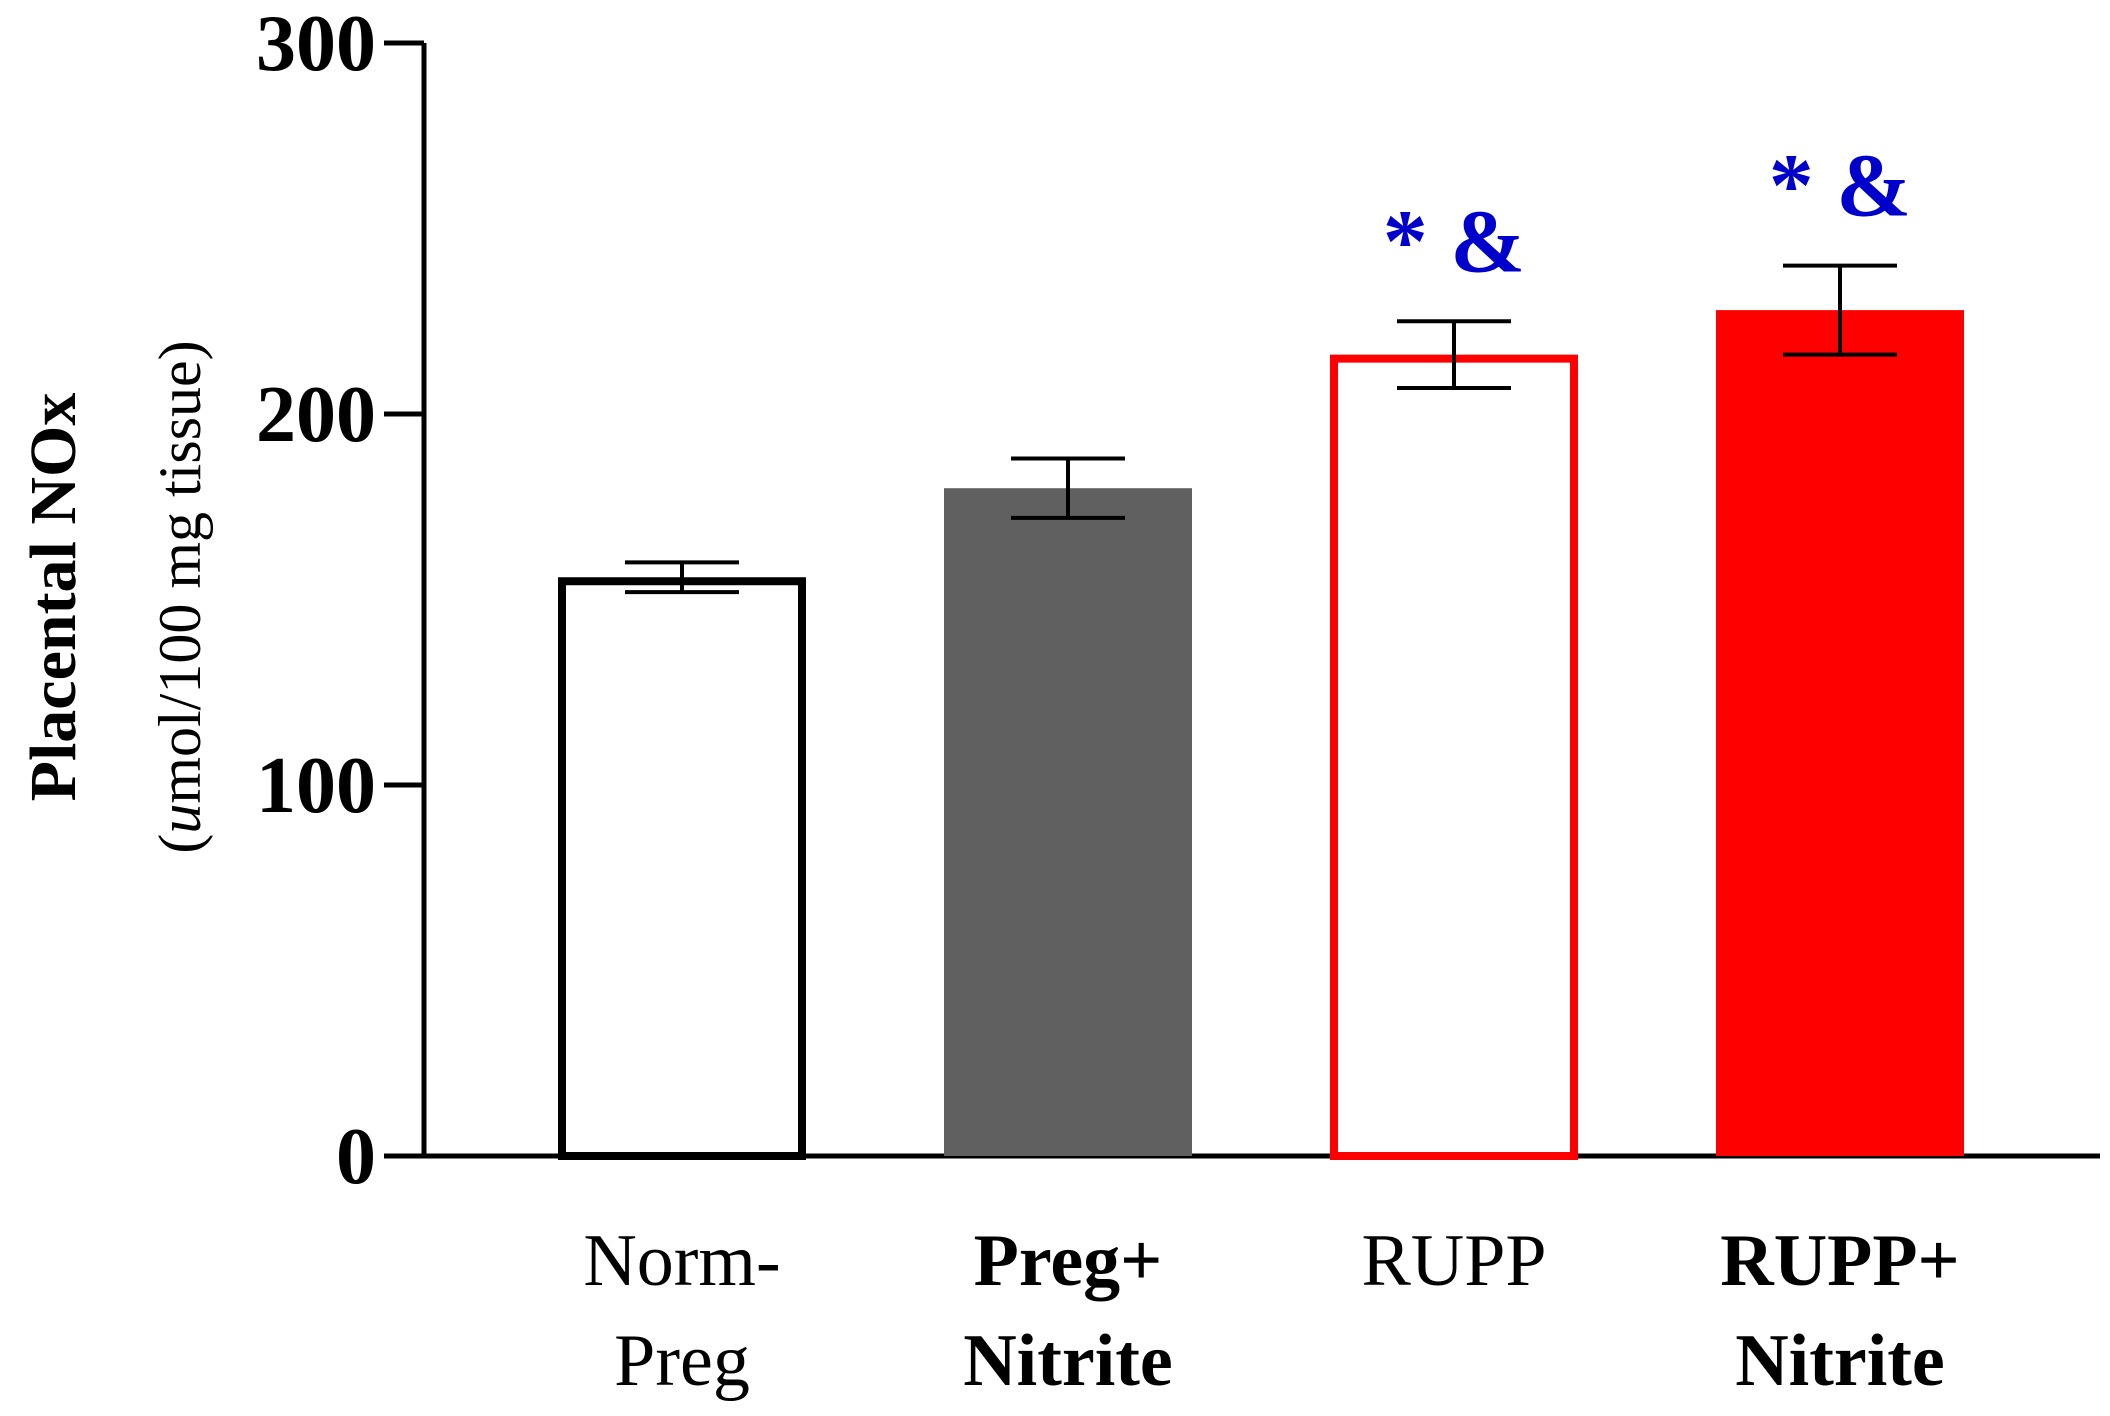 Image resolution: width=2110 pixels, height=1416 pixels. Describe the element at coordinates (1454, 241) in the screenshot. I see `significance-annotation-3: * &` at that location.